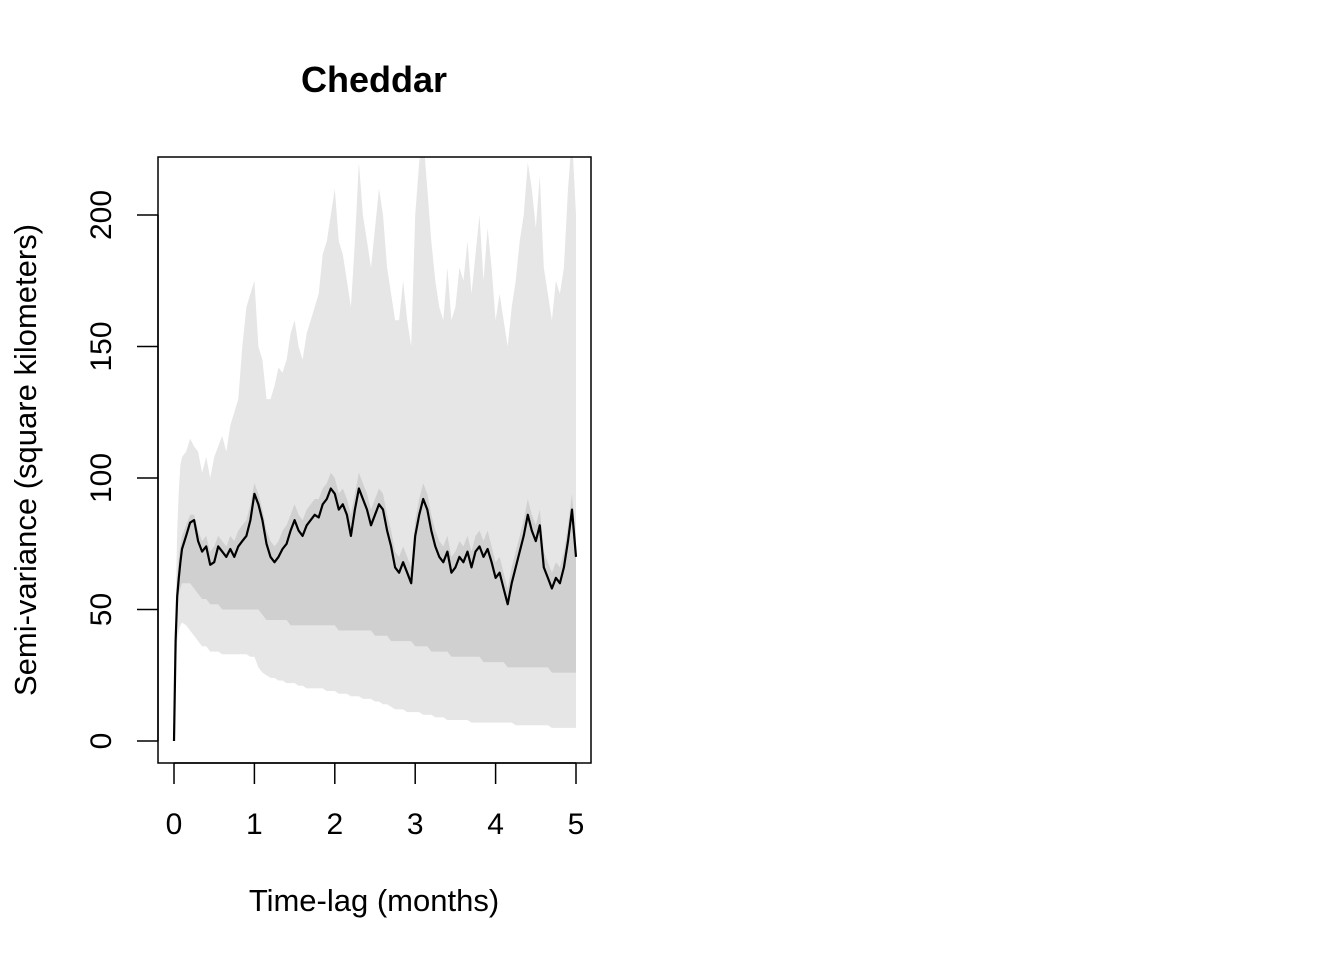 The width and height of the screenshot is (1344, 960). Describe the element at coordinates (334, 824) in the screenshot. I see `x-tick-label: 2` at that location.